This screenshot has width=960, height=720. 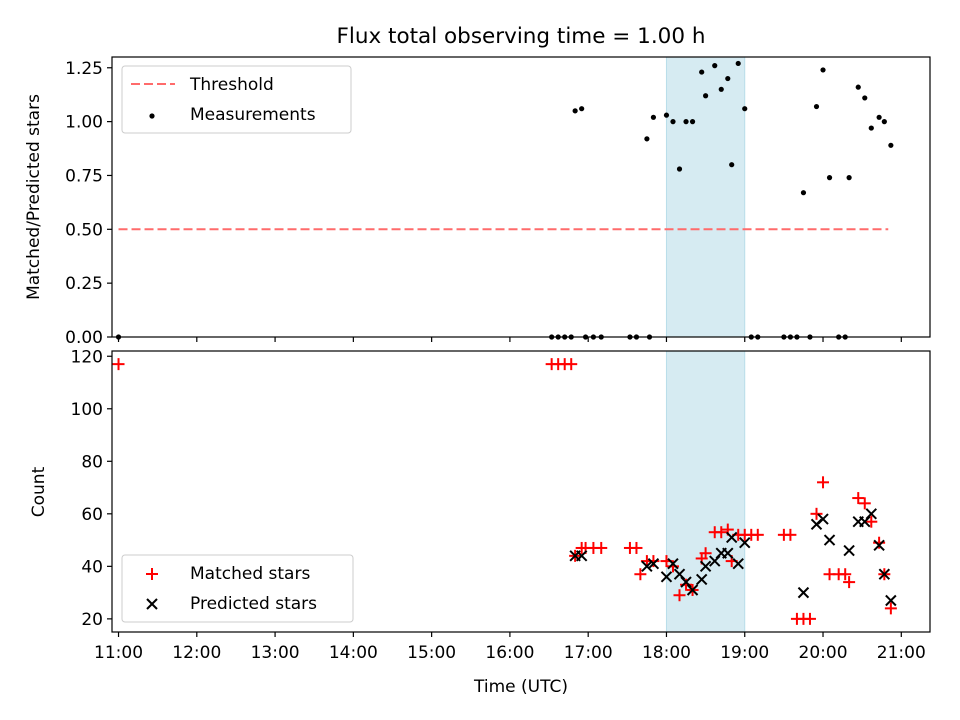 I want to click on highlight-band-bottom, so click(x=705, y=491).